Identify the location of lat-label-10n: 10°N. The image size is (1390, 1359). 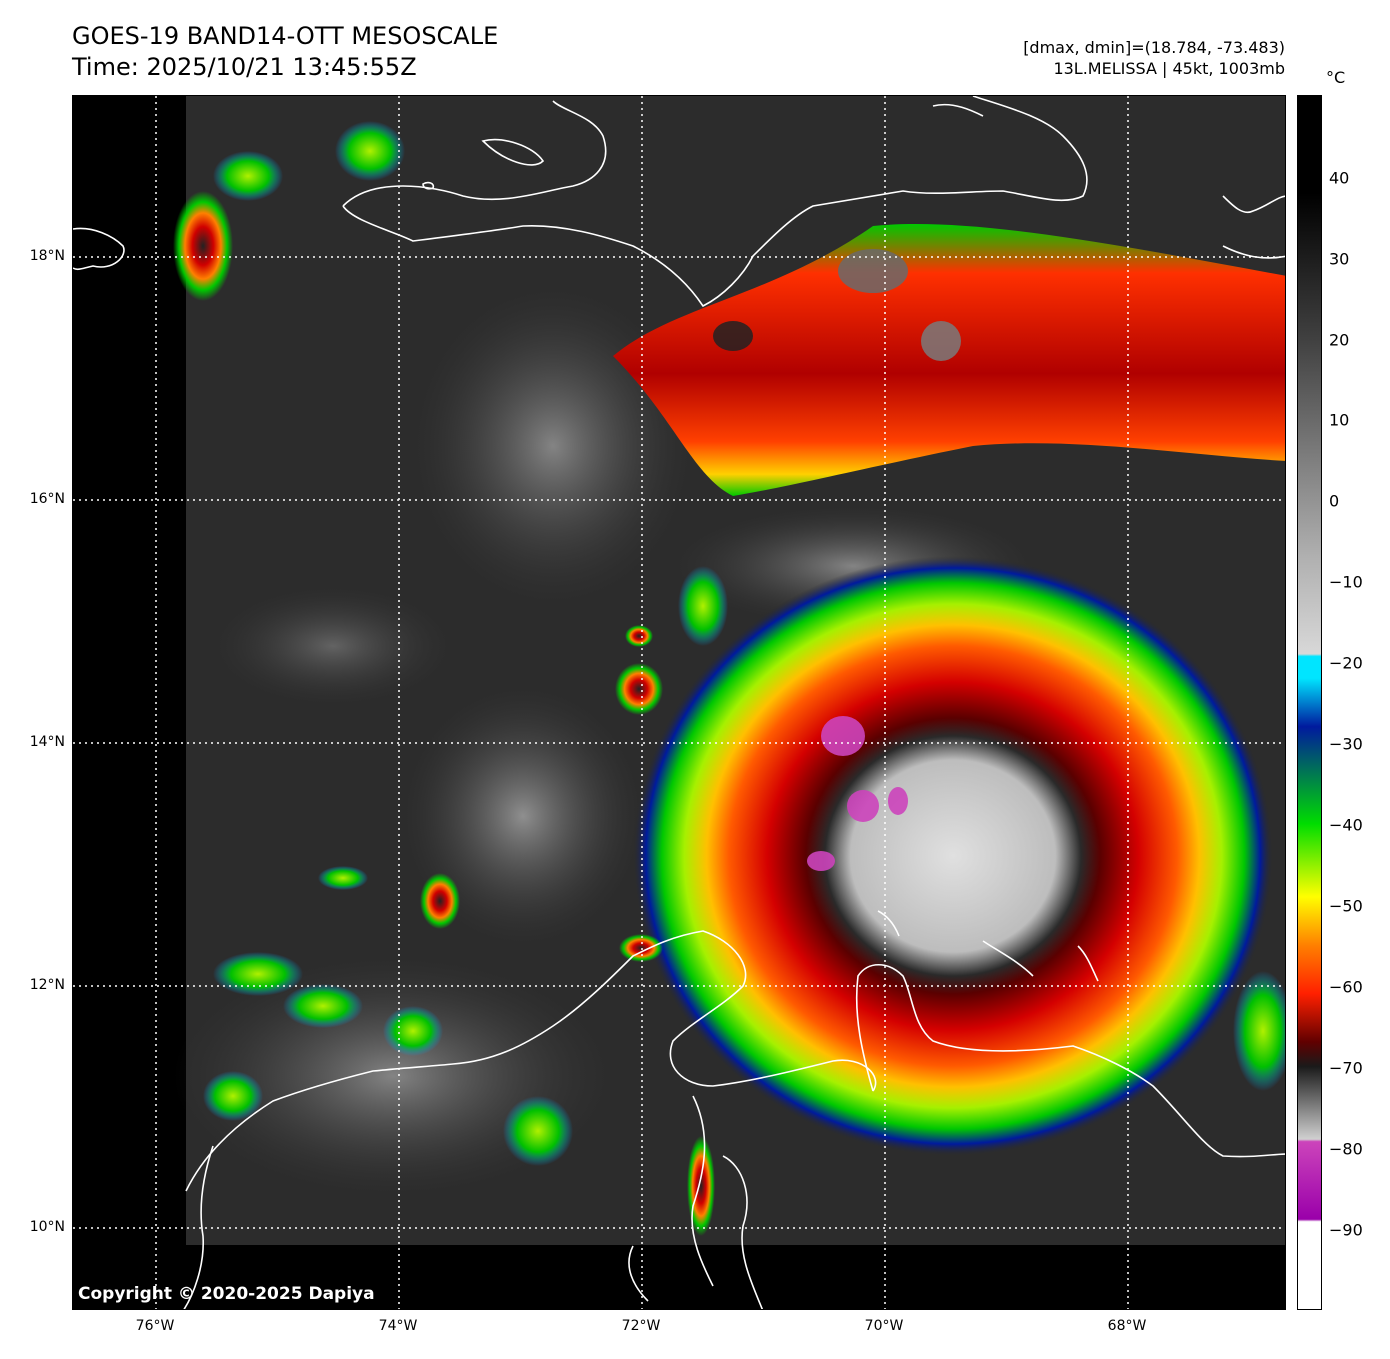
(47, 1227).